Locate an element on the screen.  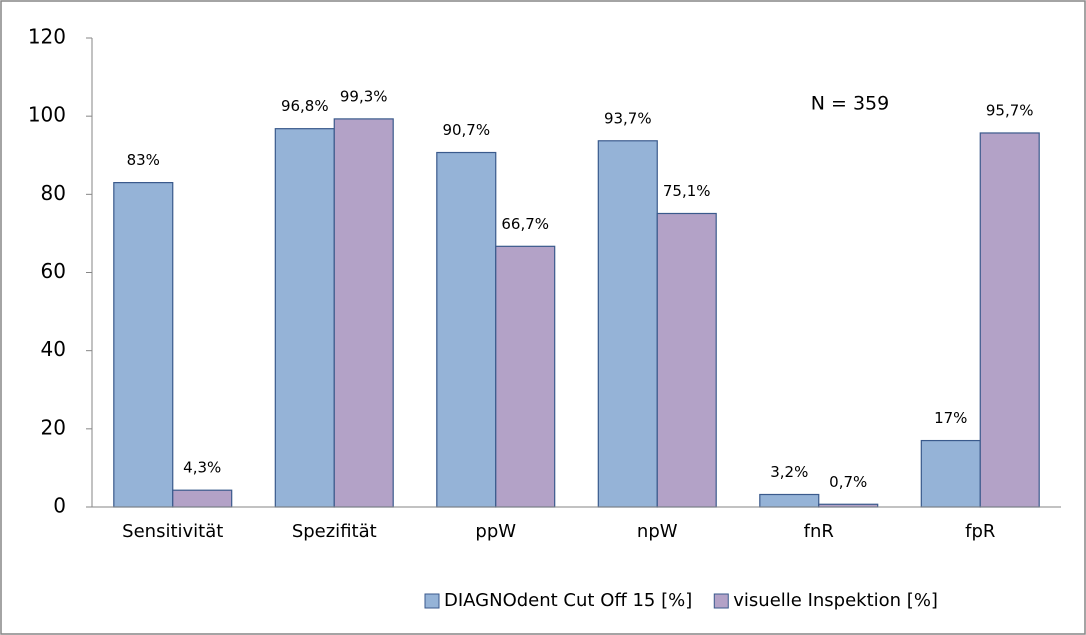
value-label: 75,1% is located at coordinates (687, 191).